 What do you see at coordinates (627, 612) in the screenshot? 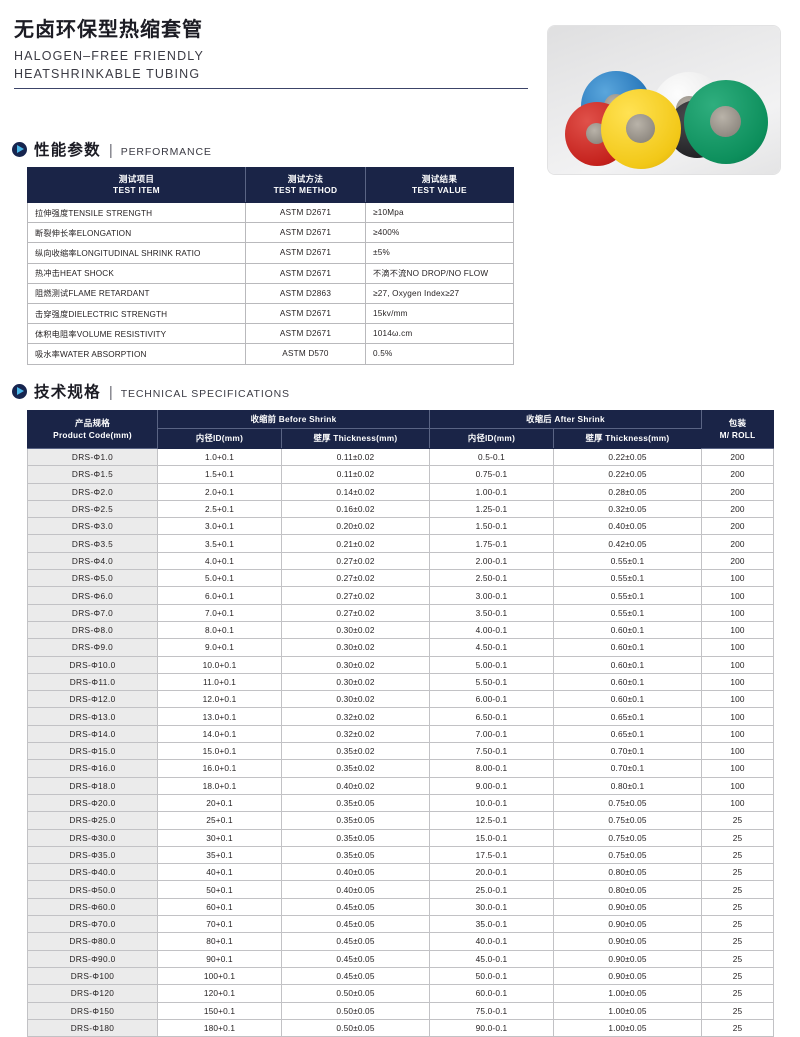
I see `spec-cell-after-th: 0.55±0.1` at bounding box center [627, 612].